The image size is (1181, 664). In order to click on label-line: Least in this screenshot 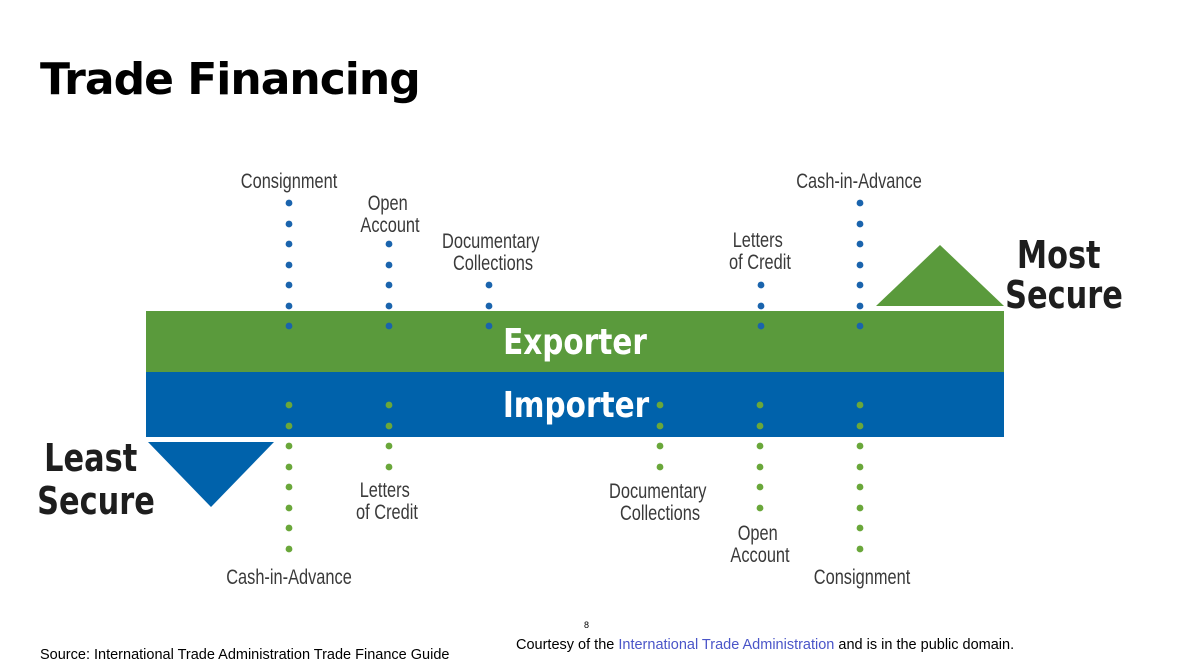, I will do `click(90, 459)`.